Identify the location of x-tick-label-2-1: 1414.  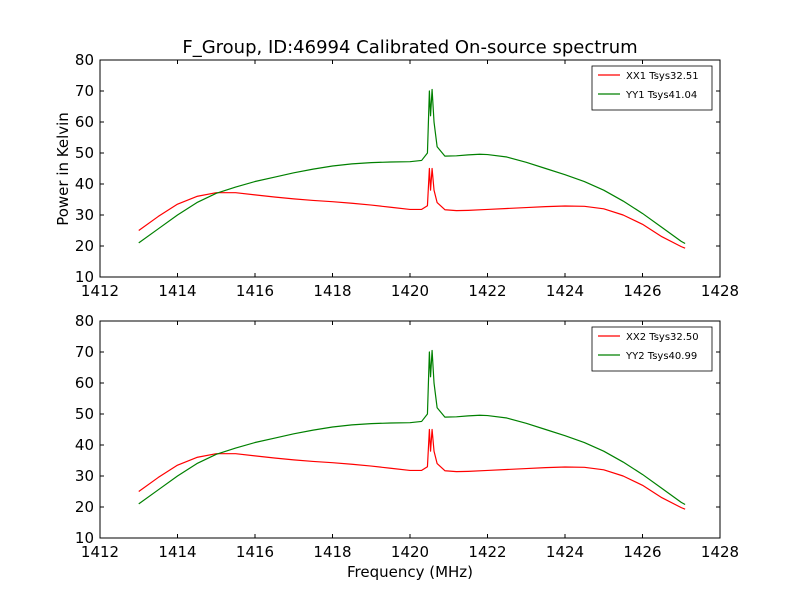
(177, 552).